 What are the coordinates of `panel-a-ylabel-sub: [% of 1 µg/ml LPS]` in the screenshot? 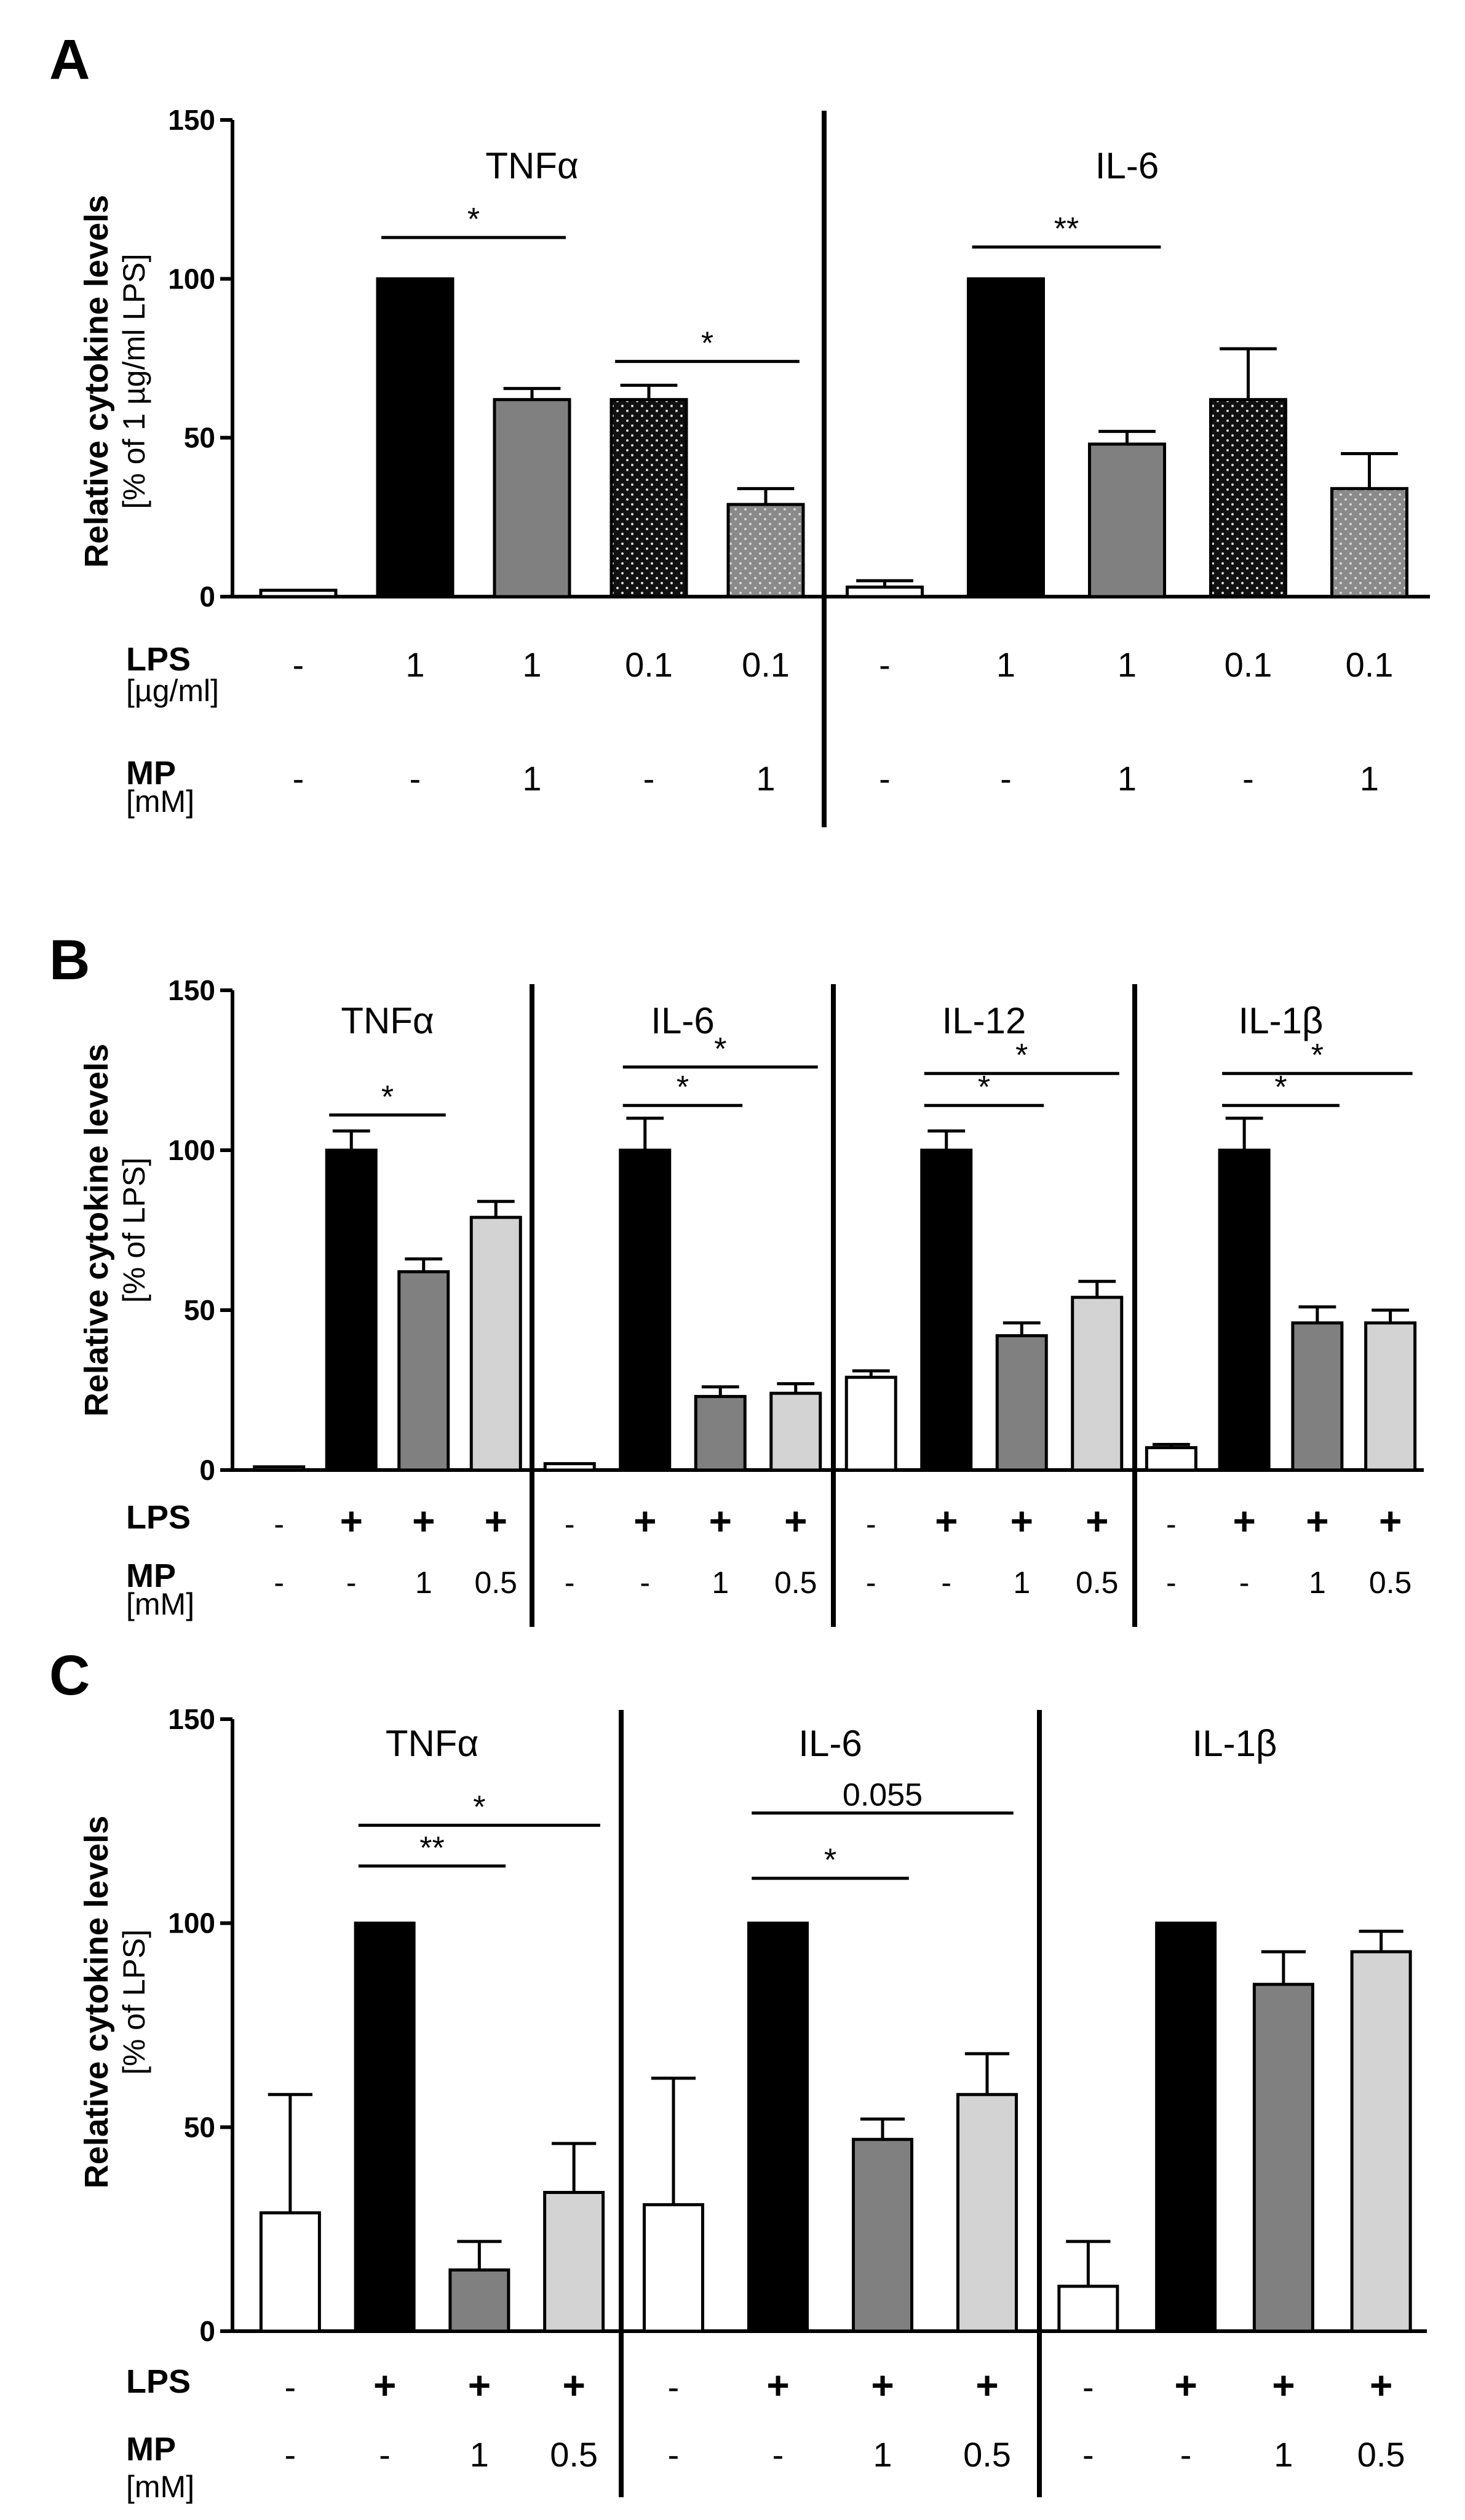 It's located at (134, 381).